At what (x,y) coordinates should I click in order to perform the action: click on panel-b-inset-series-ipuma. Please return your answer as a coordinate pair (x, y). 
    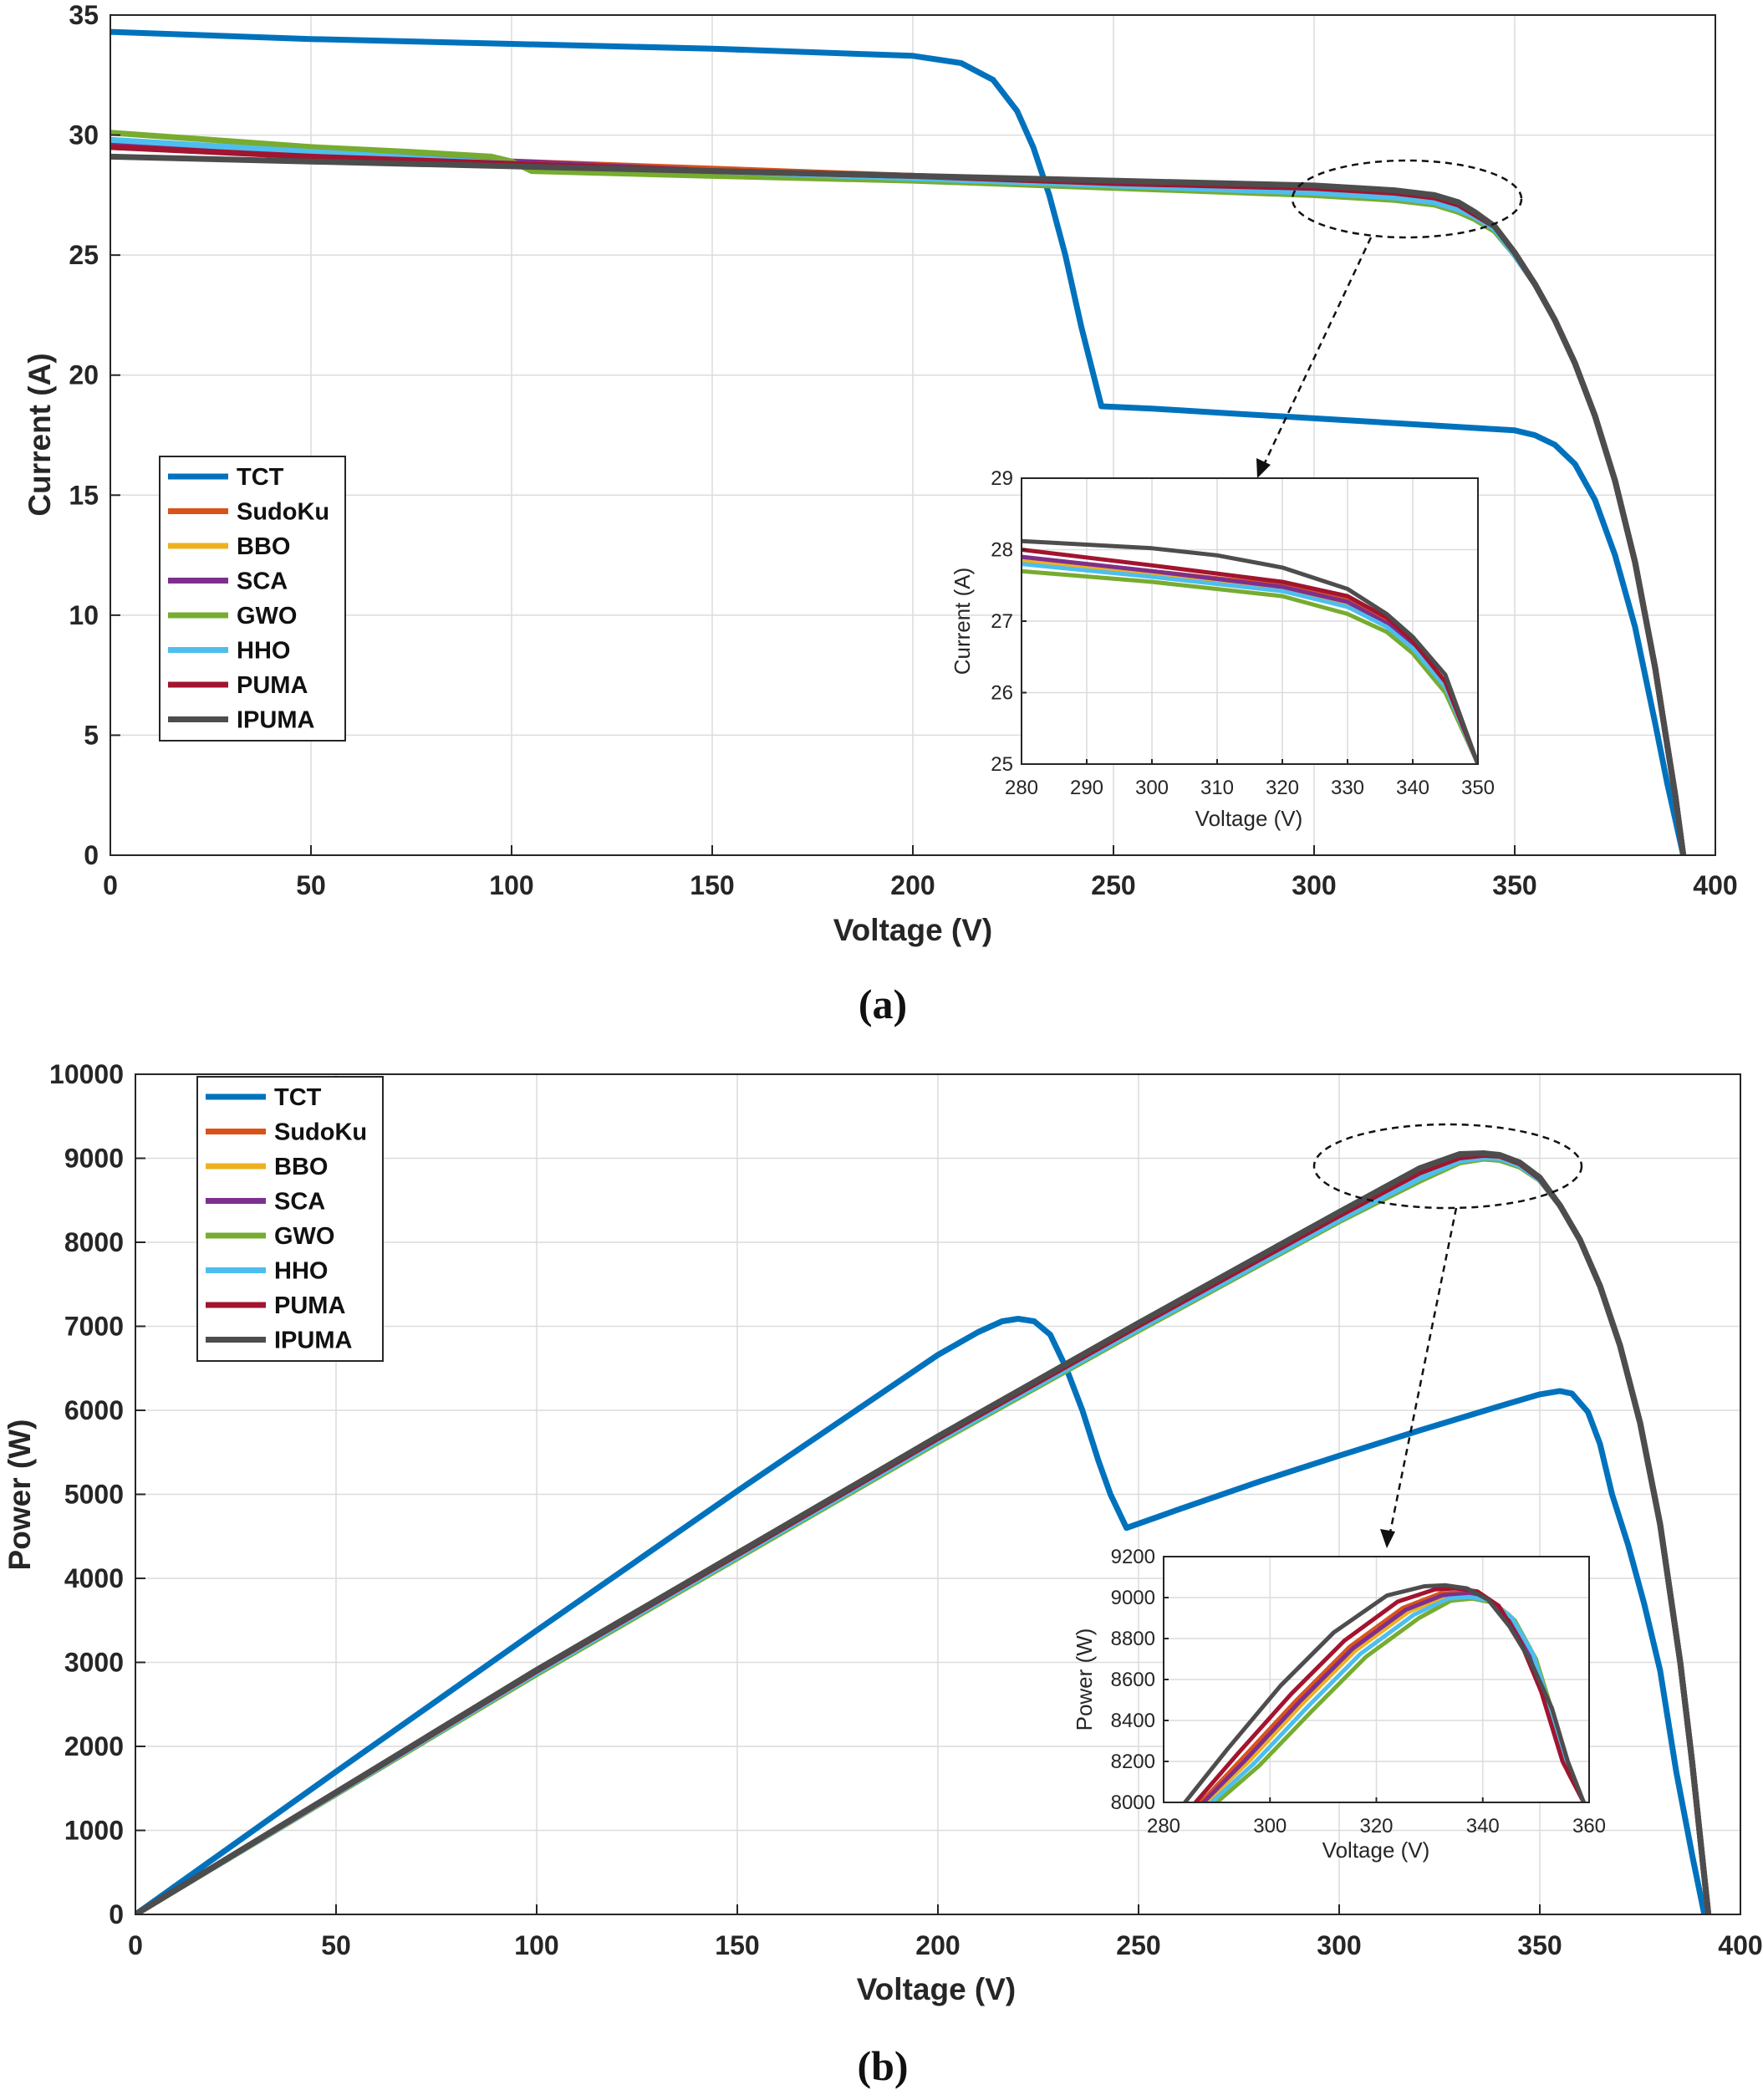
    Looking at the image, I should click on (1385, 1692).